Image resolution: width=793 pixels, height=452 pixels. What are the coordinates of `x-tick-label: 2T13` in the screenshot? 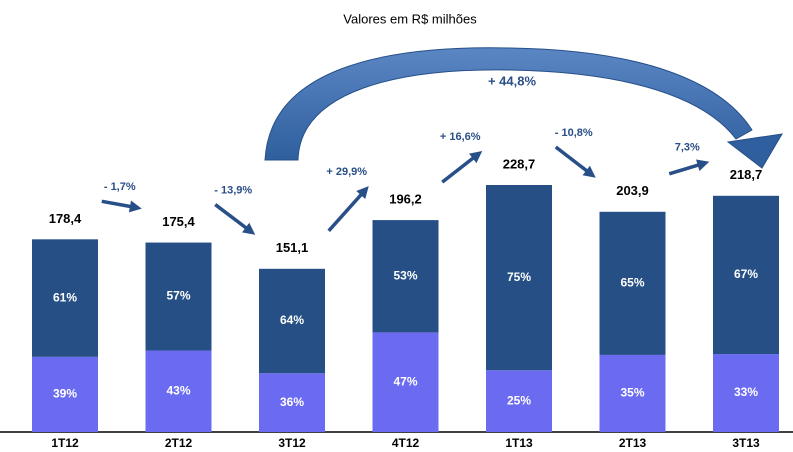 It's located at (633, 443).